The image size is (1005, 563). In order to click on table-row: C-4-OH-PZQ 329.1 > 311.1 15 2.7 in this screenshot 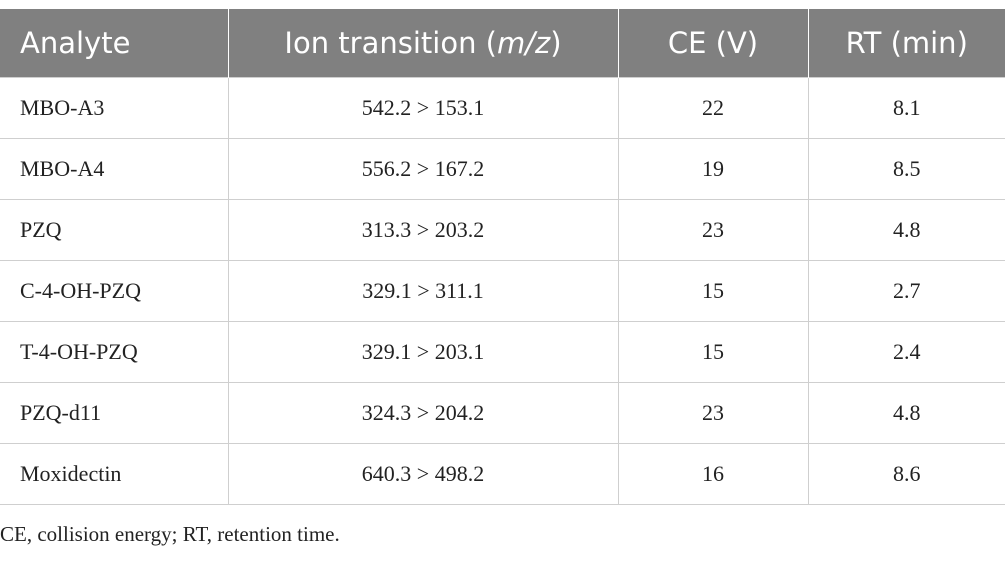, I will do `click(502, 291)`.